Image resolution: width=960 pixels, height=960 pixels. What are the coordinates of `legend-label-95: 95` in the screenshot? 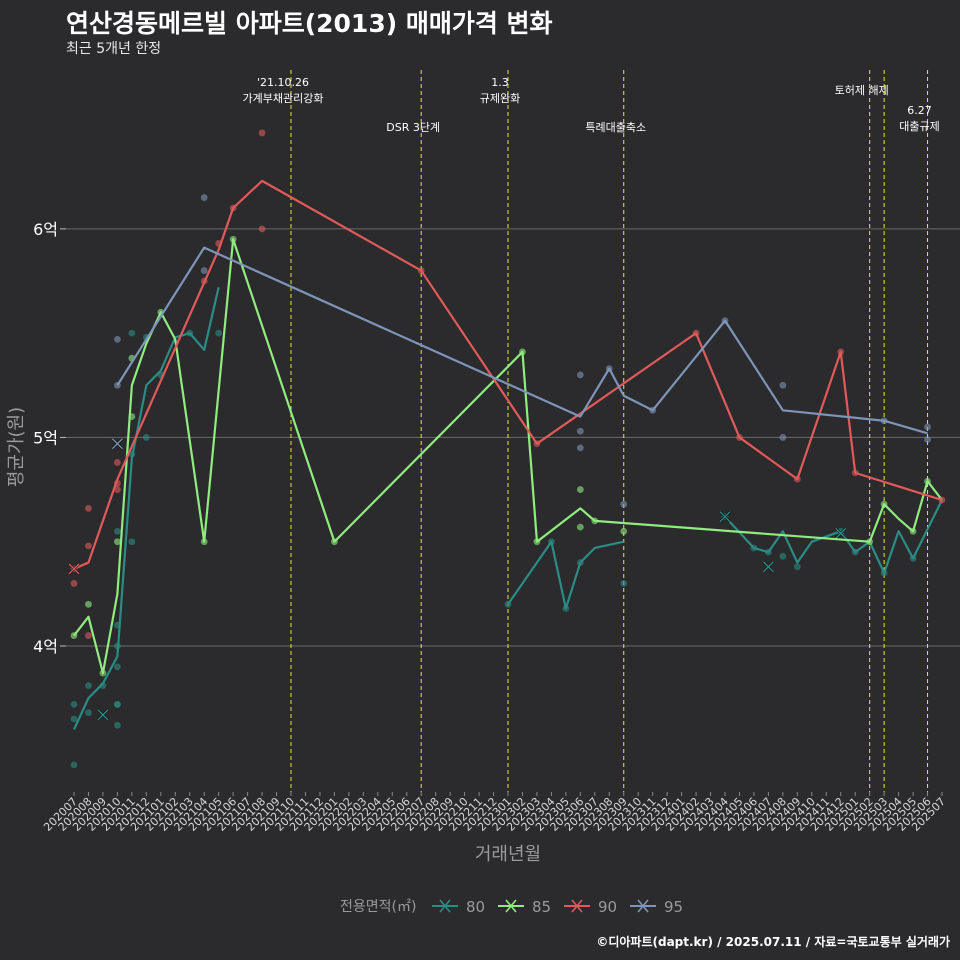 It's located at (673, 907).